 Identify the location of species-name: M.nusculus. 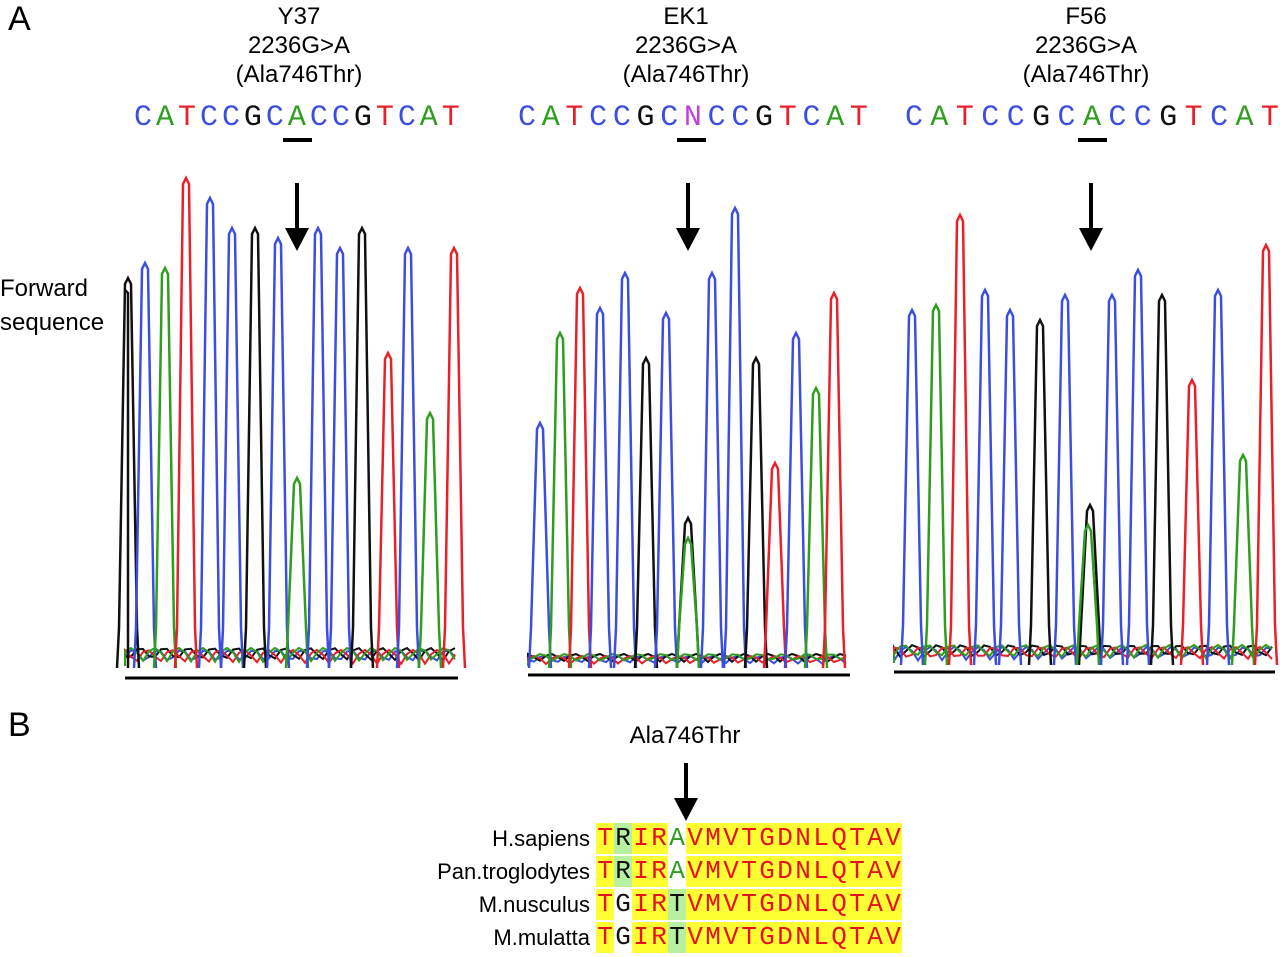
(534, 904).